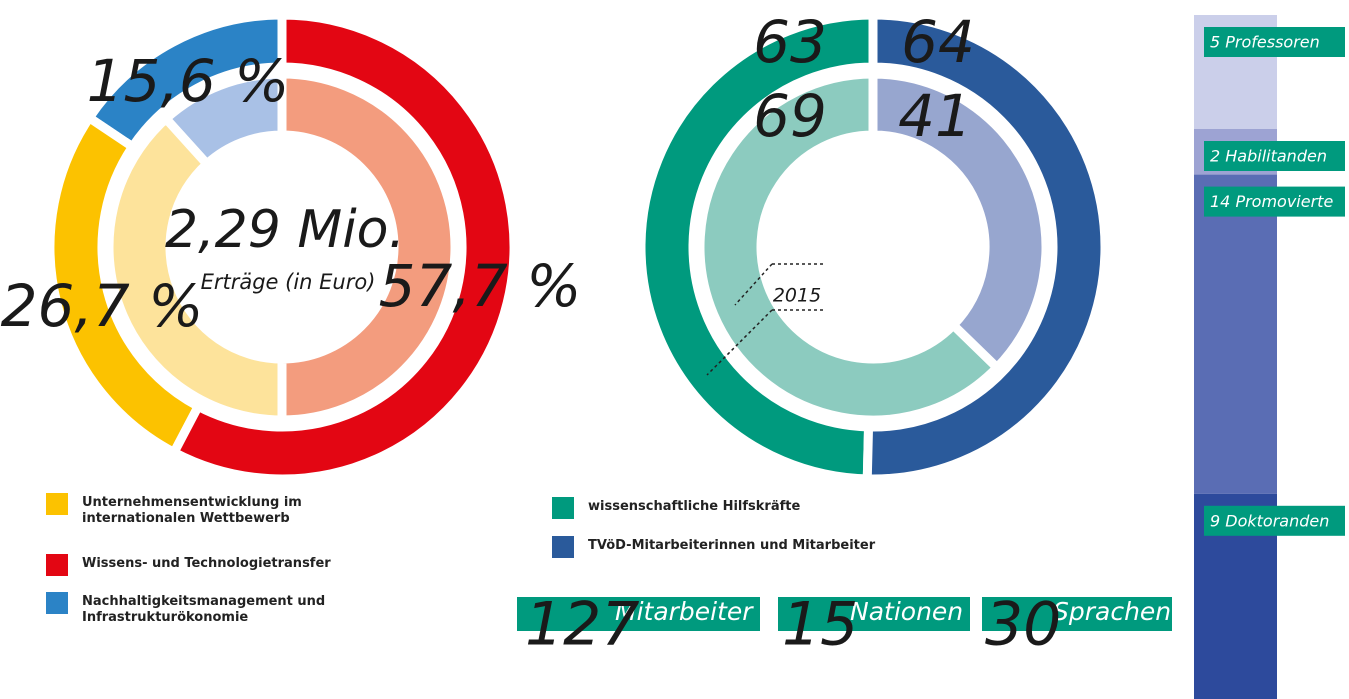 The height and width of the screenshot is (699, 1349). What do you see at coordinates (480, 286) in the screenshot?
I see `value-label: 57,7 %` at bounding box center [480, 286].